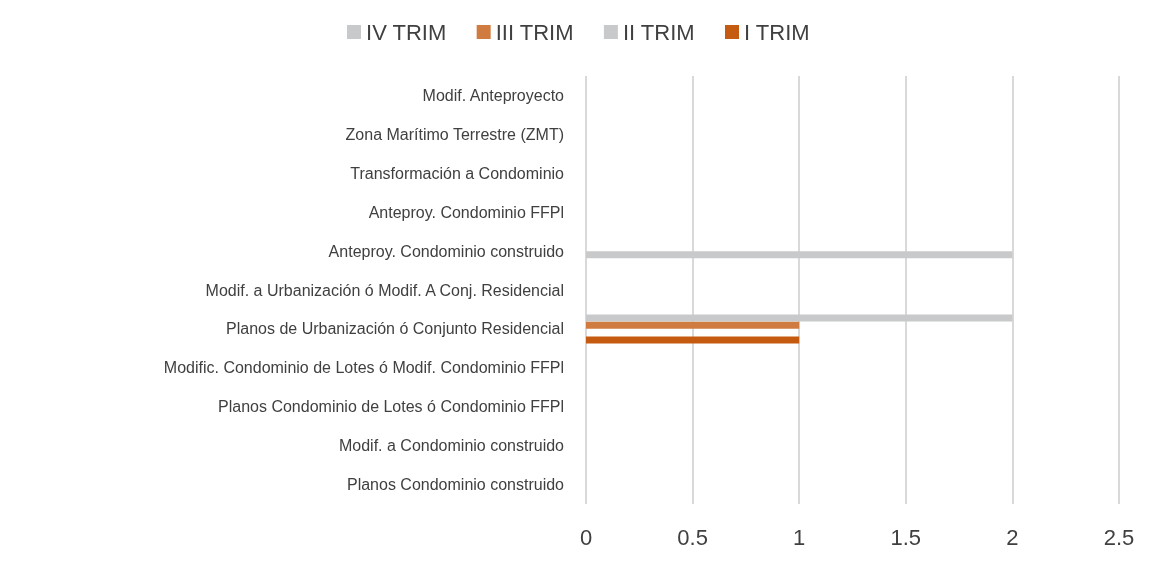 The height and width of the screenshot is (572, 1157). I want to click on y-tick-label: Transformación a Condominio, so click(457, 173).